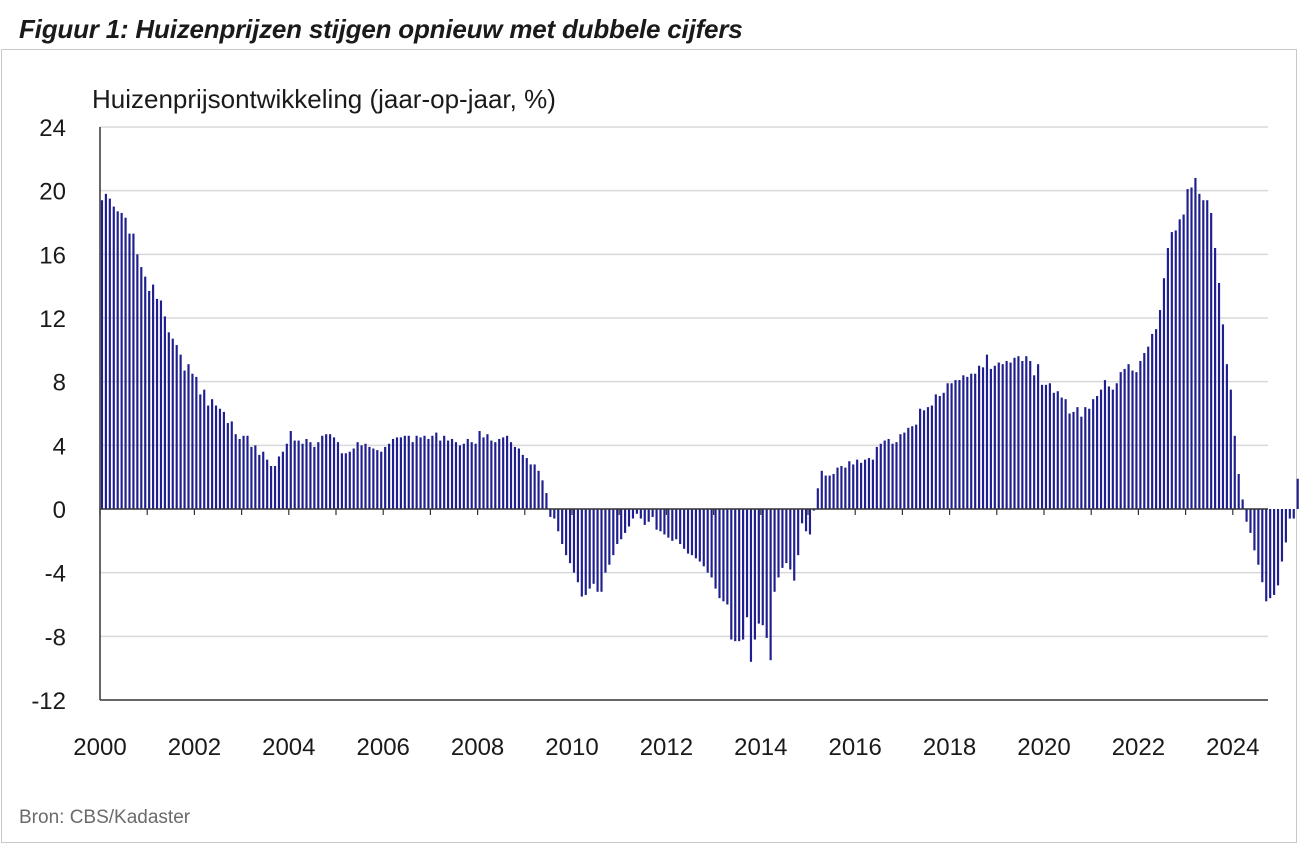 This screenshot has width=1300, height=846. What do you see at coordinates (52, 255) in the screenshot?
I see `y-tick-label: 16` at bounding box center [52, 255].